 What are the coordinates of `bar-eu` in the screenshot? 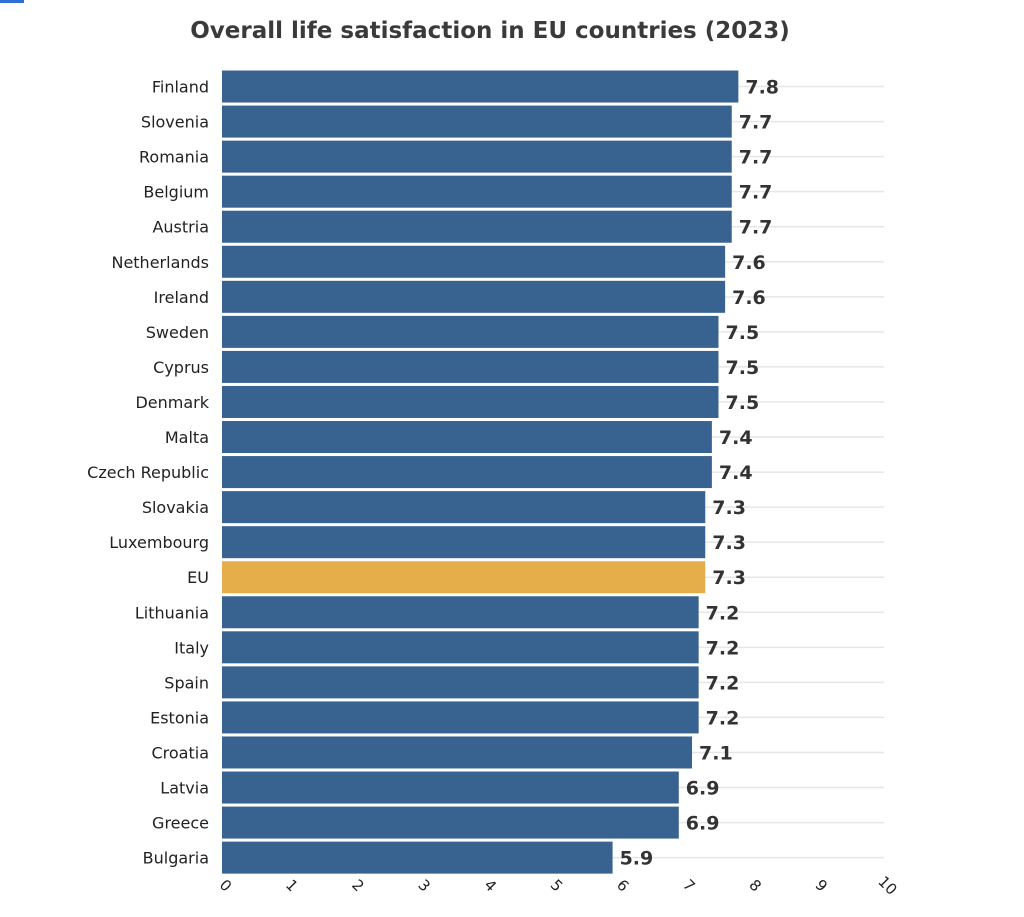 It's located at (464, 577).